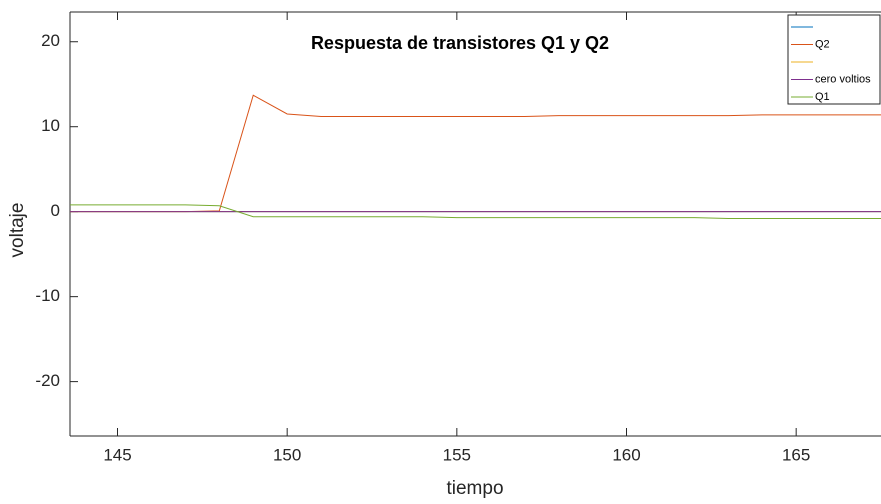 Image resolution: width=881 pixels, height=504 pixels. I want to click on y-tick-label: 0, so click(55, 210).